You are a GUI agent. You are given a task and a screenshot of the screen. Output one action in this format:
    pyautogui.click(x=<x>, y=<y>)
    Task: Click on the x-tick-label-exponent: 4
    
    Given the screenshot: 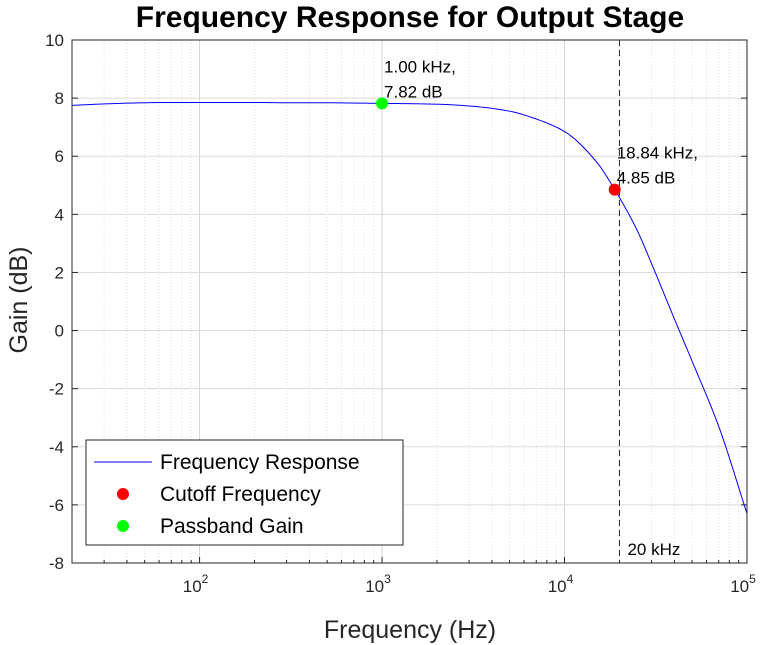 What is the action you would take?
    pyautogui.click(x=570, y=579)
    